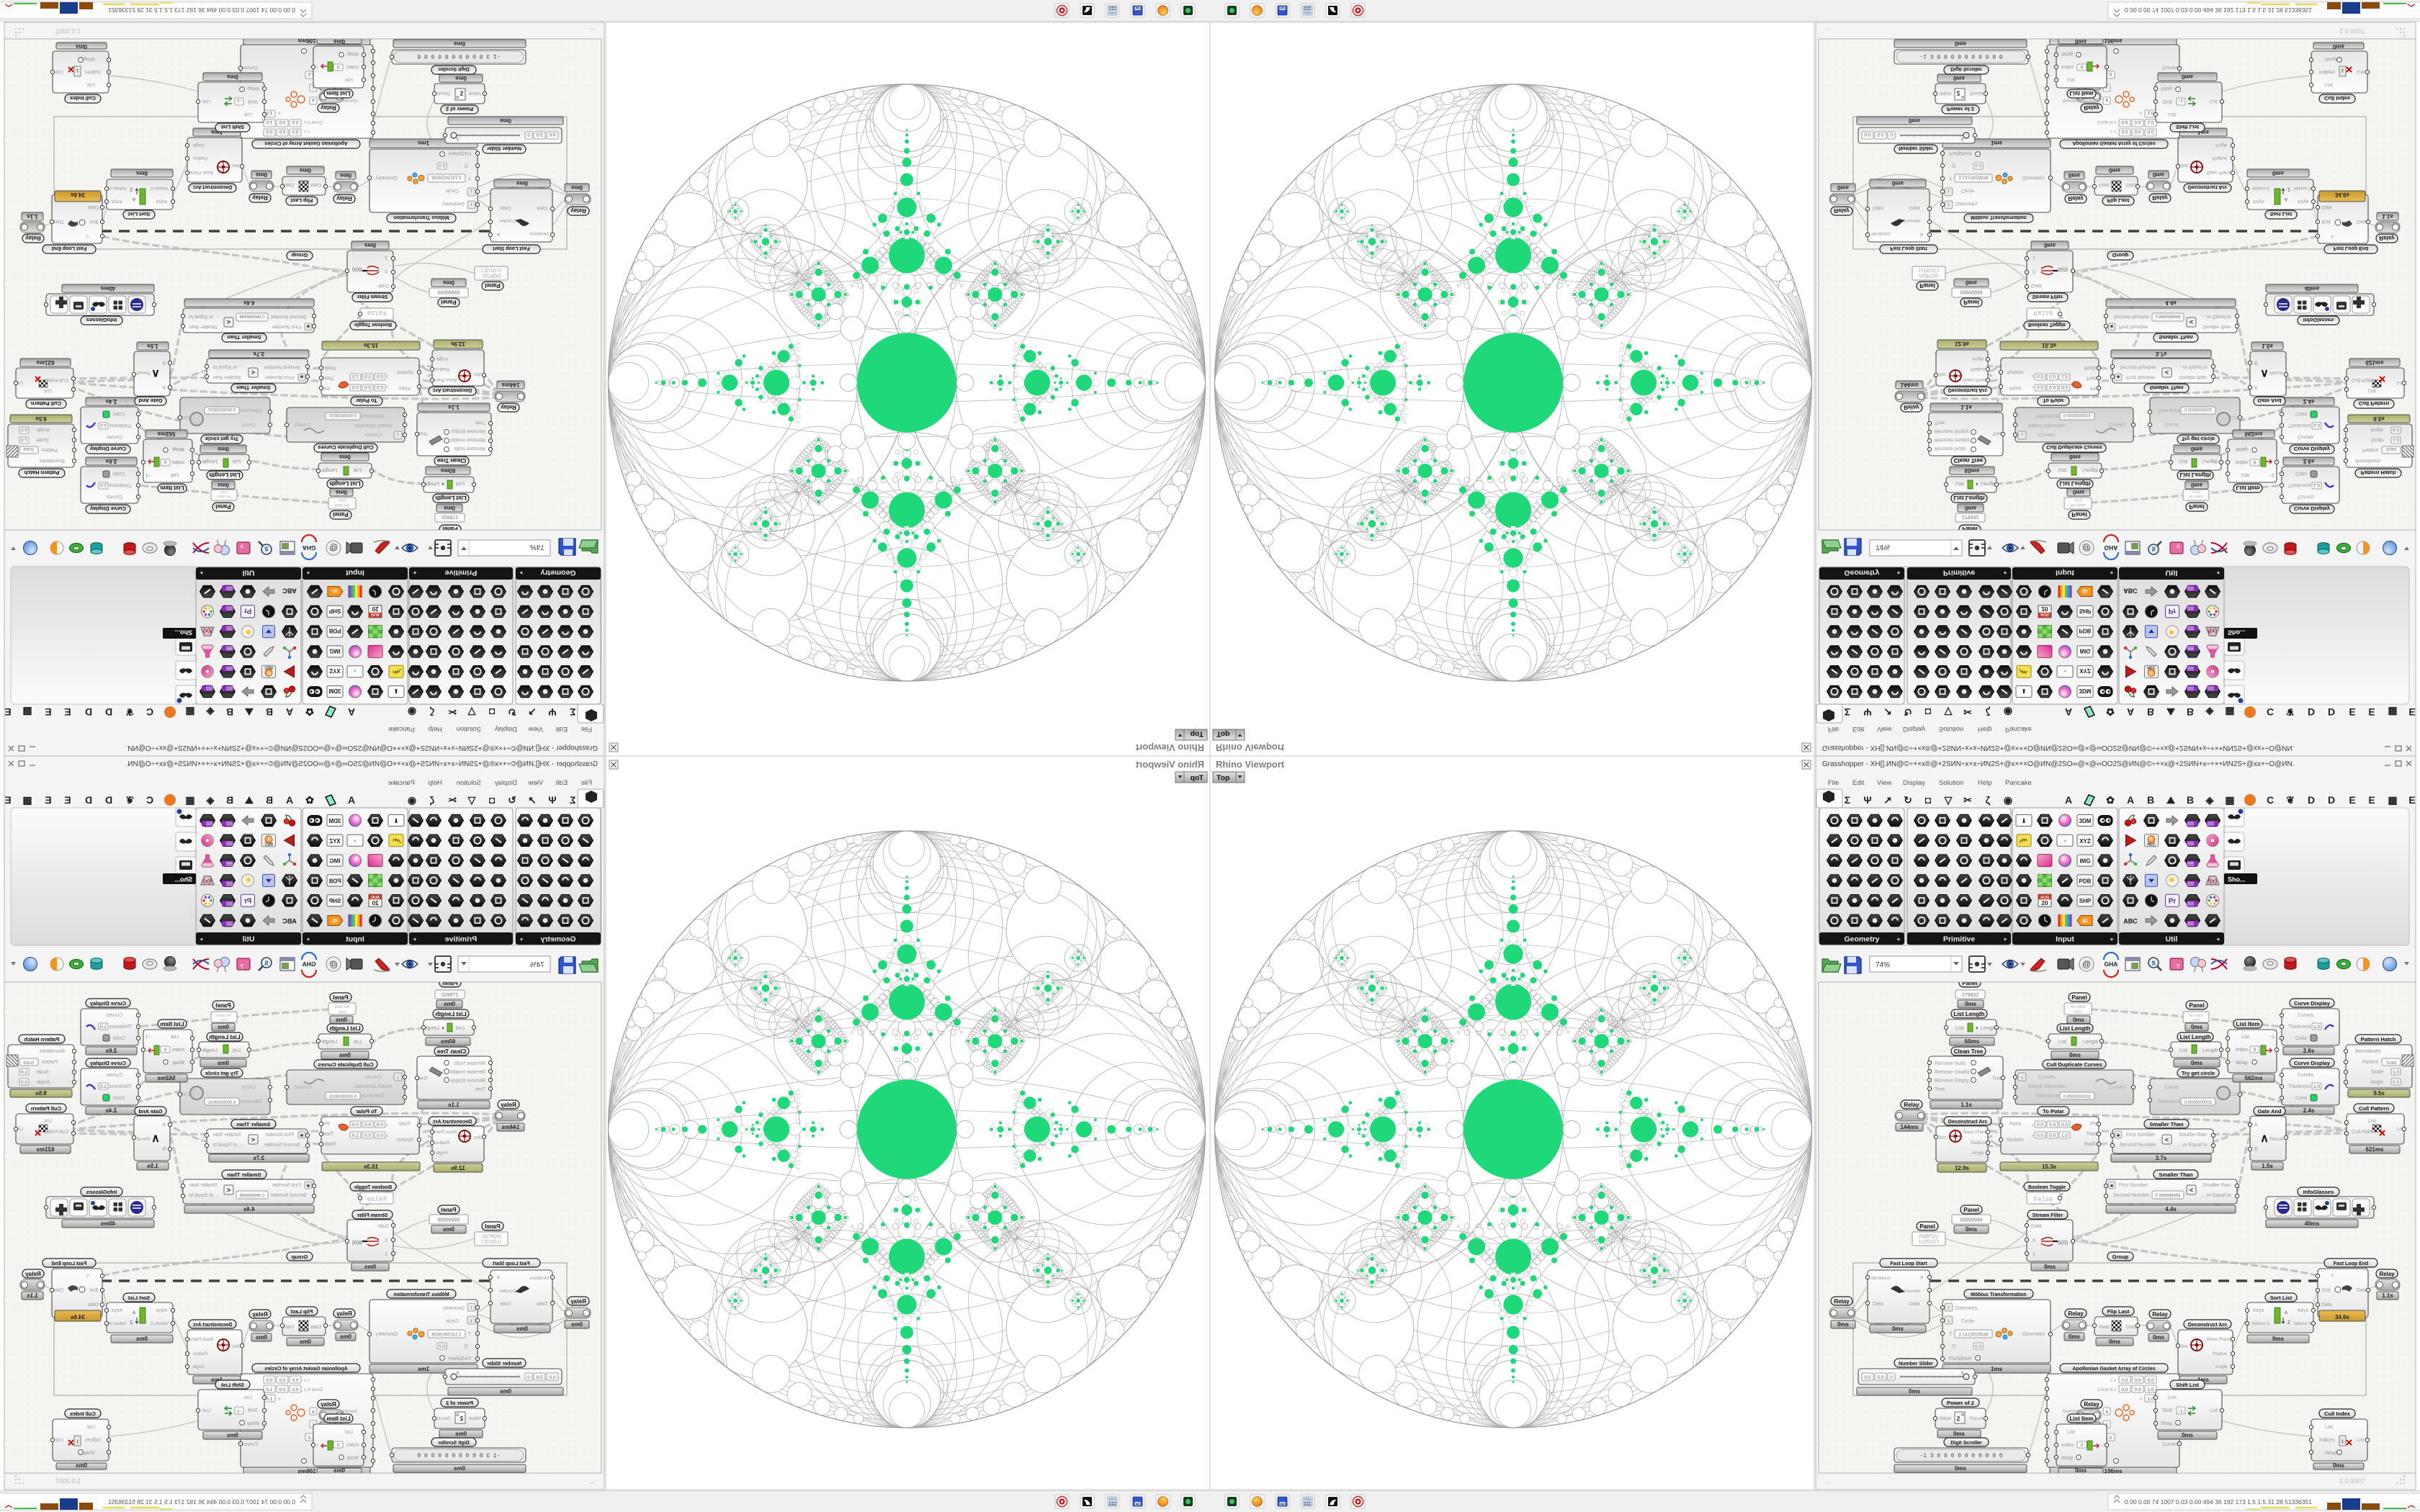 The height and width of the screenshot is (1512, 2420). Describe the element at coordinates (2068, 800) in the screenshot. I see `svg-text: A` at that location.